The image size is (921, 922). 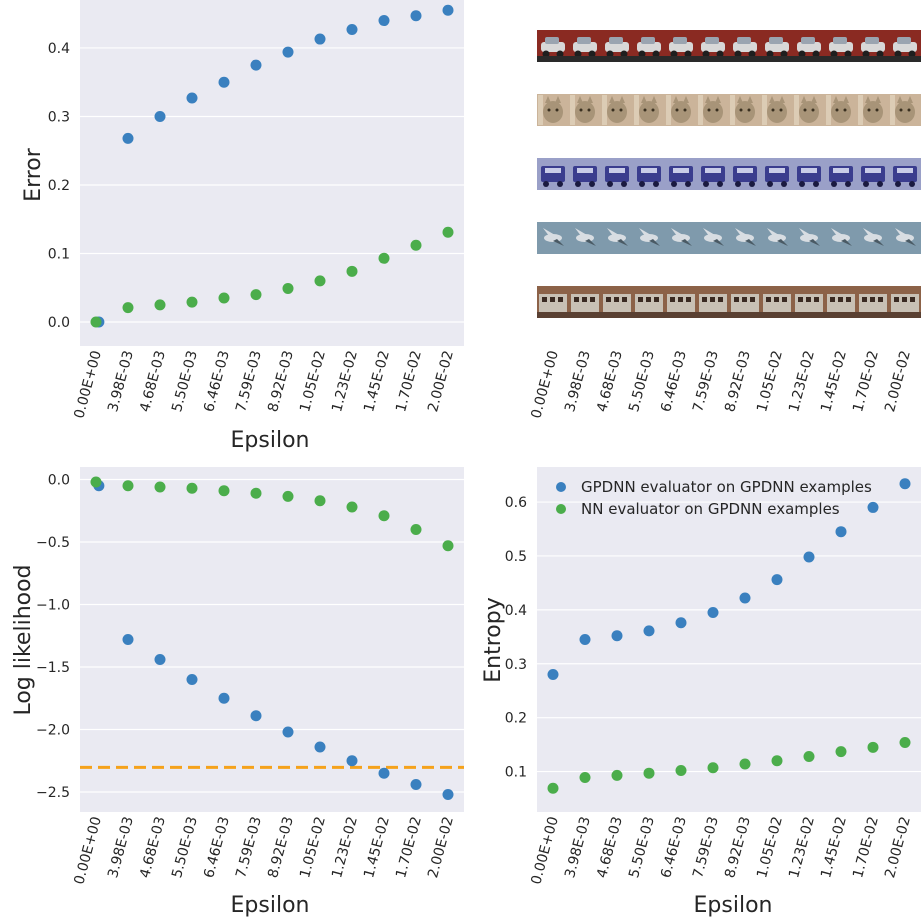 What do you see at coordinates (59, 481) in the screenshot?
I see `loglik-y-tick-label: 0.0` at bounding box center [59, 481].